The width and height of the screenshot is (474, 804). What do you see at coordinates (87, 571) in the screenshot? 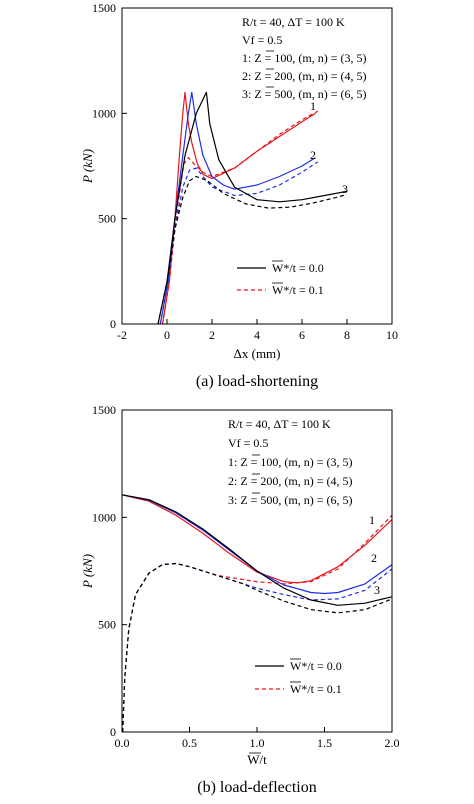
I see `y-axis-title-b: P (kN)` at bounding box center [87, 571].